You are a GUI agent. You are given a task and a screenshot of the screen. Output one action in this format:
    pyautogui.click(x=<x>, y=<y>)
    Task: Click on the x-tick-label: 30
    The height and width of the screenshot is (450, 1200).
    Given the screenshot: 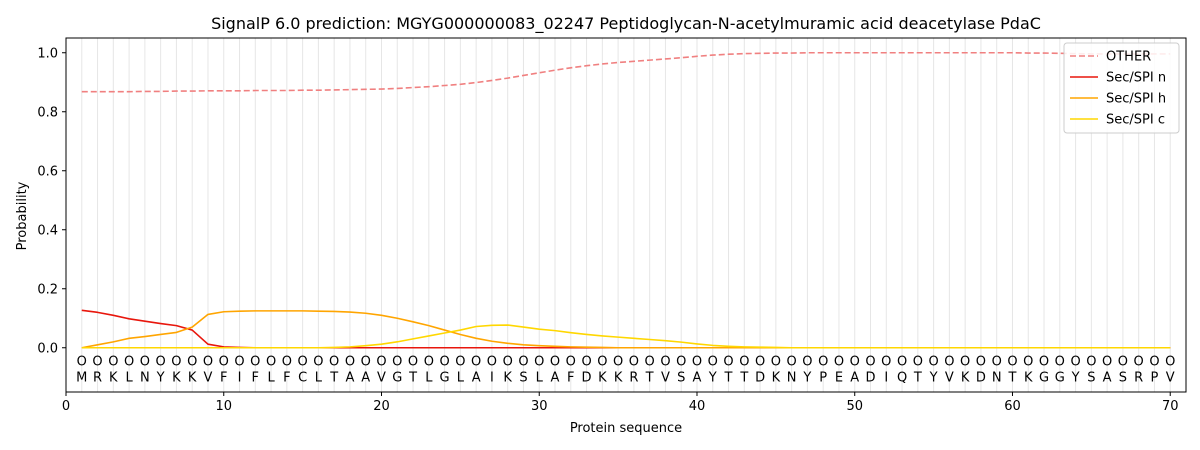 What is the action you would take?
    pyautogui.click(x=539, y=406)
    